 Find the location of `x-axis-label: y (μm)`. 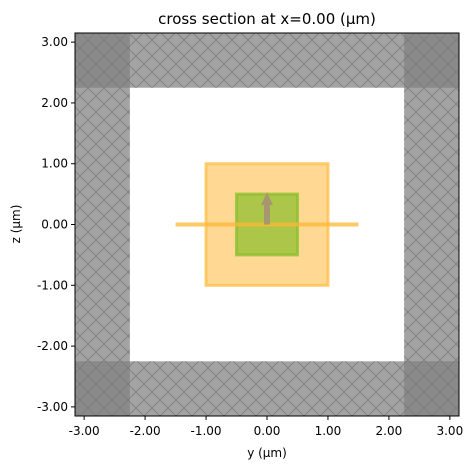

x-axis-label: y (μm) is located at coordinates (267, 453).